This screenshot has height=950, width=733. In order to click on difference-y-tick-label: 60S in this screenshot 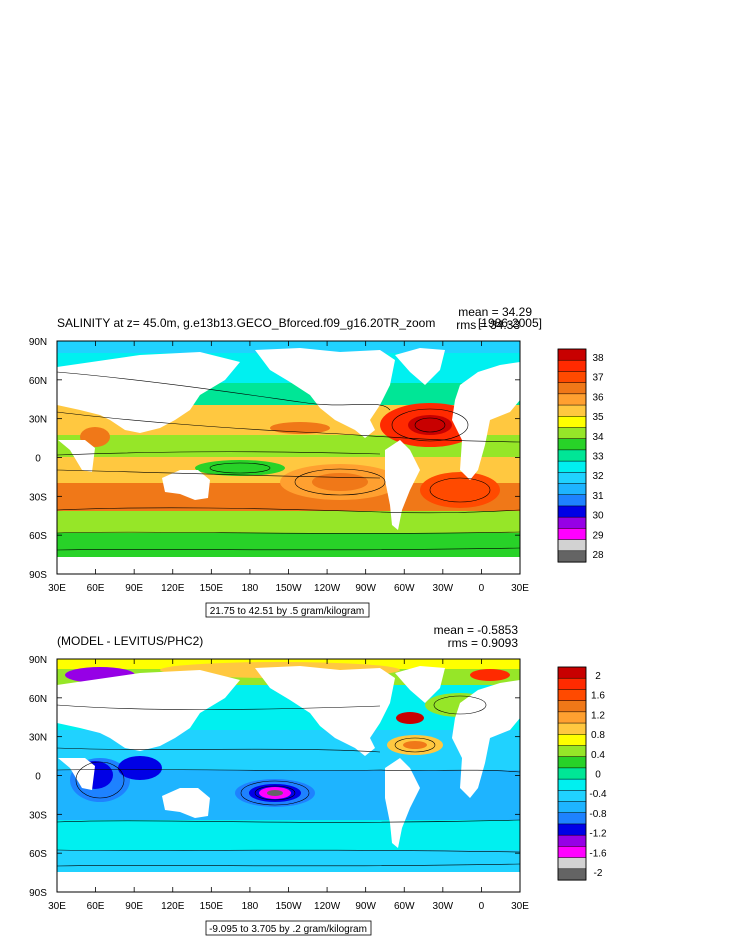, I will do `click(38, 854)`.